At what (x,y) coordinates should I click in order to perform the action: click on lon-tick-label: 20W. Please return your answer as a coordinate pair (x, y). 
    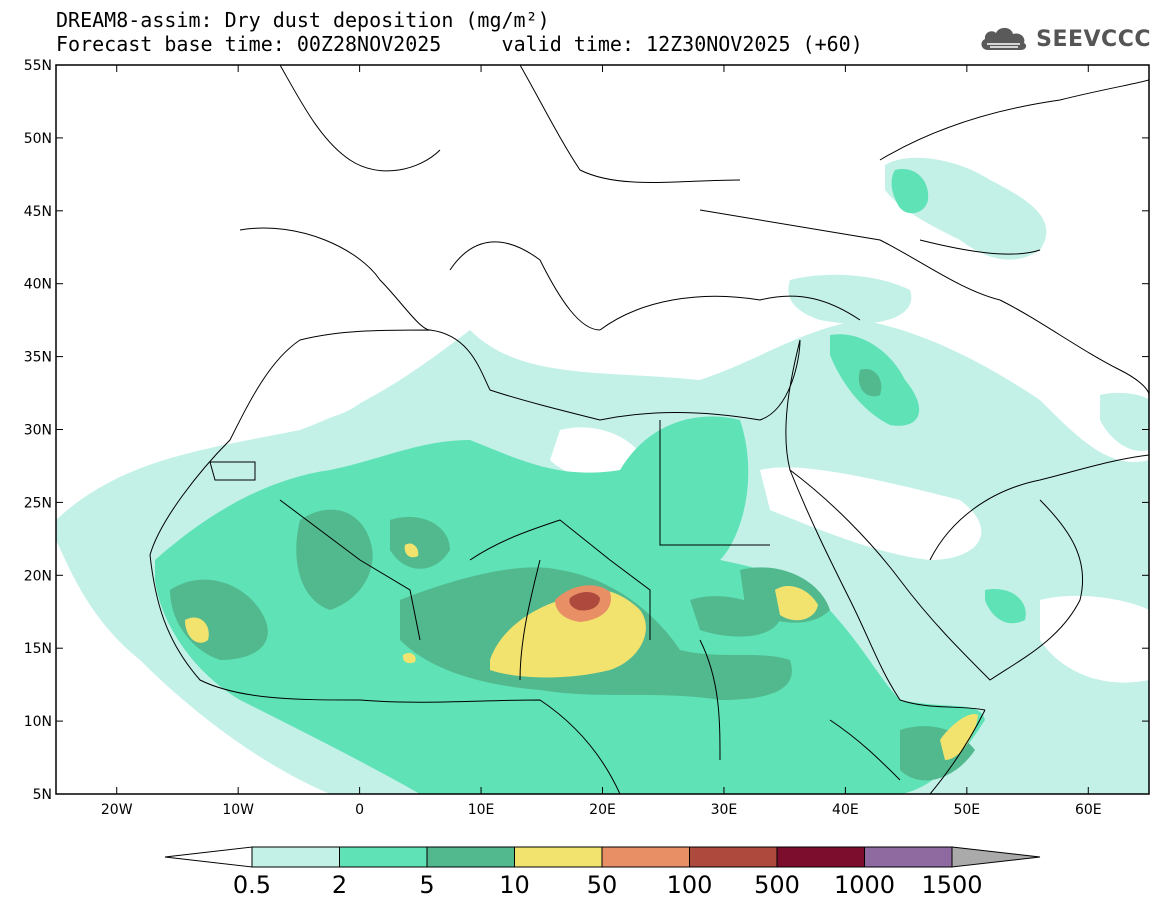
    Looking at the image, I should click on (117, 810).